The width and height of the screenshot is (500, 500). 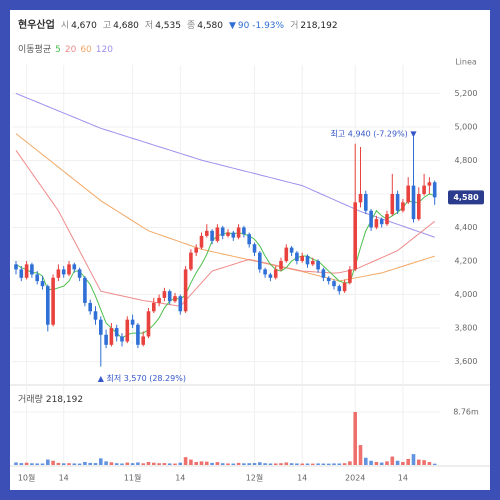 I want to click on y-tick-label: 3,800, so click(x=466, y=328).